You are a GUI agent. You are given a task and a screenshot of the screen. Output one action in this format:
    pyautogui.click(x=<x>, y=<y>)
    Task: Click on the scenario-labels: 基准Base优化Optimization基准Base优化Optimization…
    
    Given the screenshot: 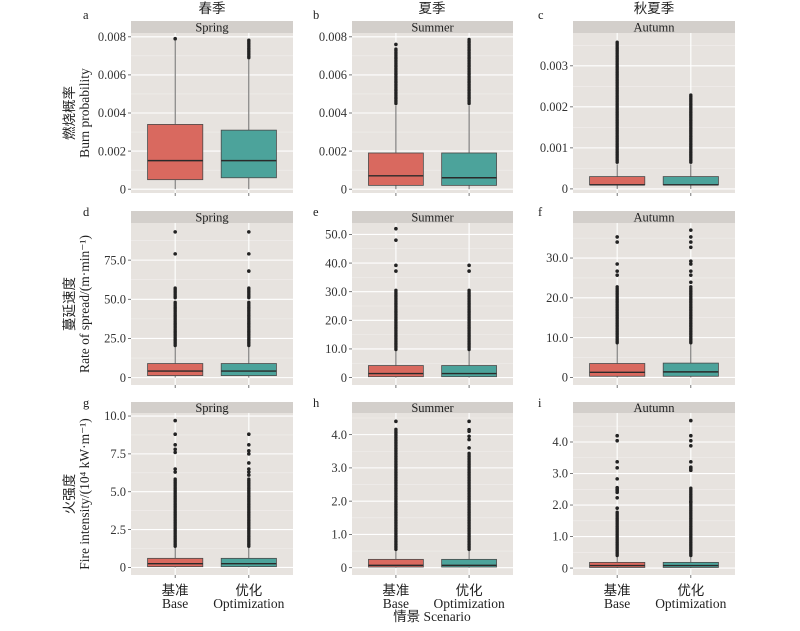 What is the action you would take?
    pyautogui.click(x=444, y=596)
    